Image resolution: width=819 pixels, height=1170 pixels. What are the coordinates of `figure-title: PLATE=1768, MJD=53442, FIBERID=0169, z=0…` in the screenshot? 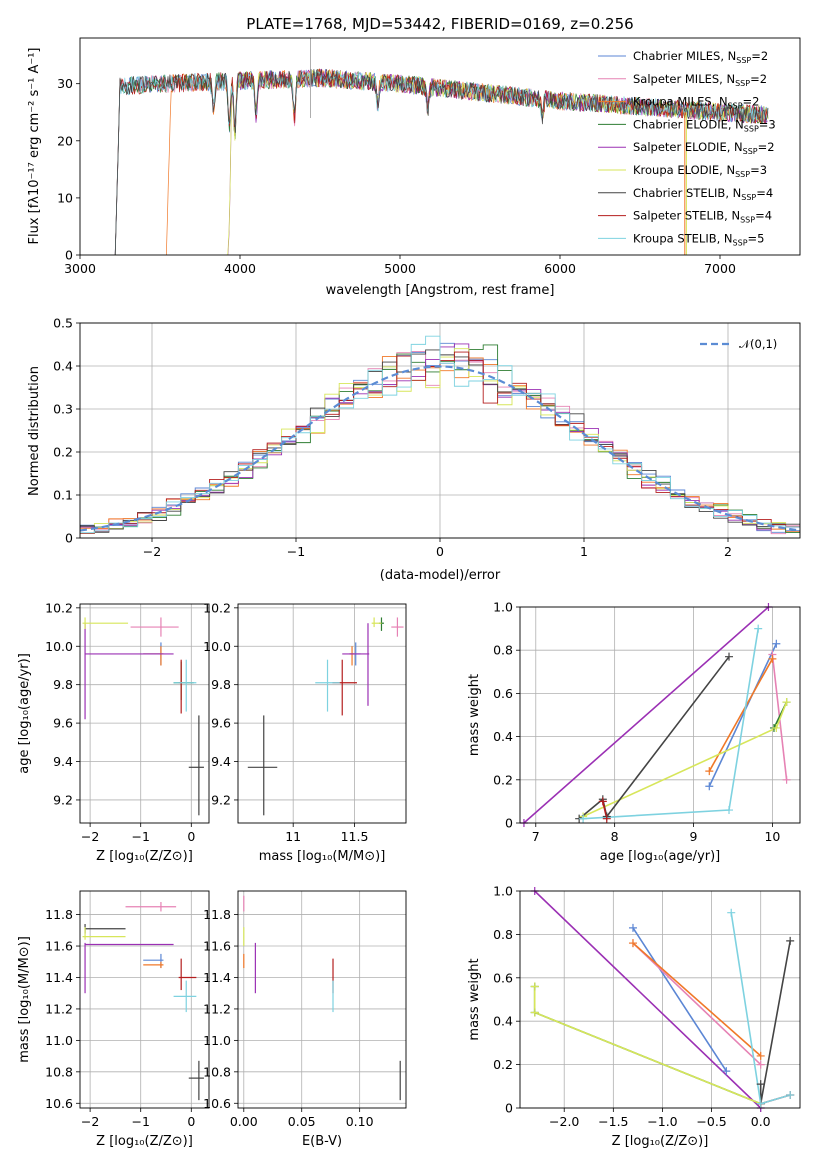 It's located at (439, 24).